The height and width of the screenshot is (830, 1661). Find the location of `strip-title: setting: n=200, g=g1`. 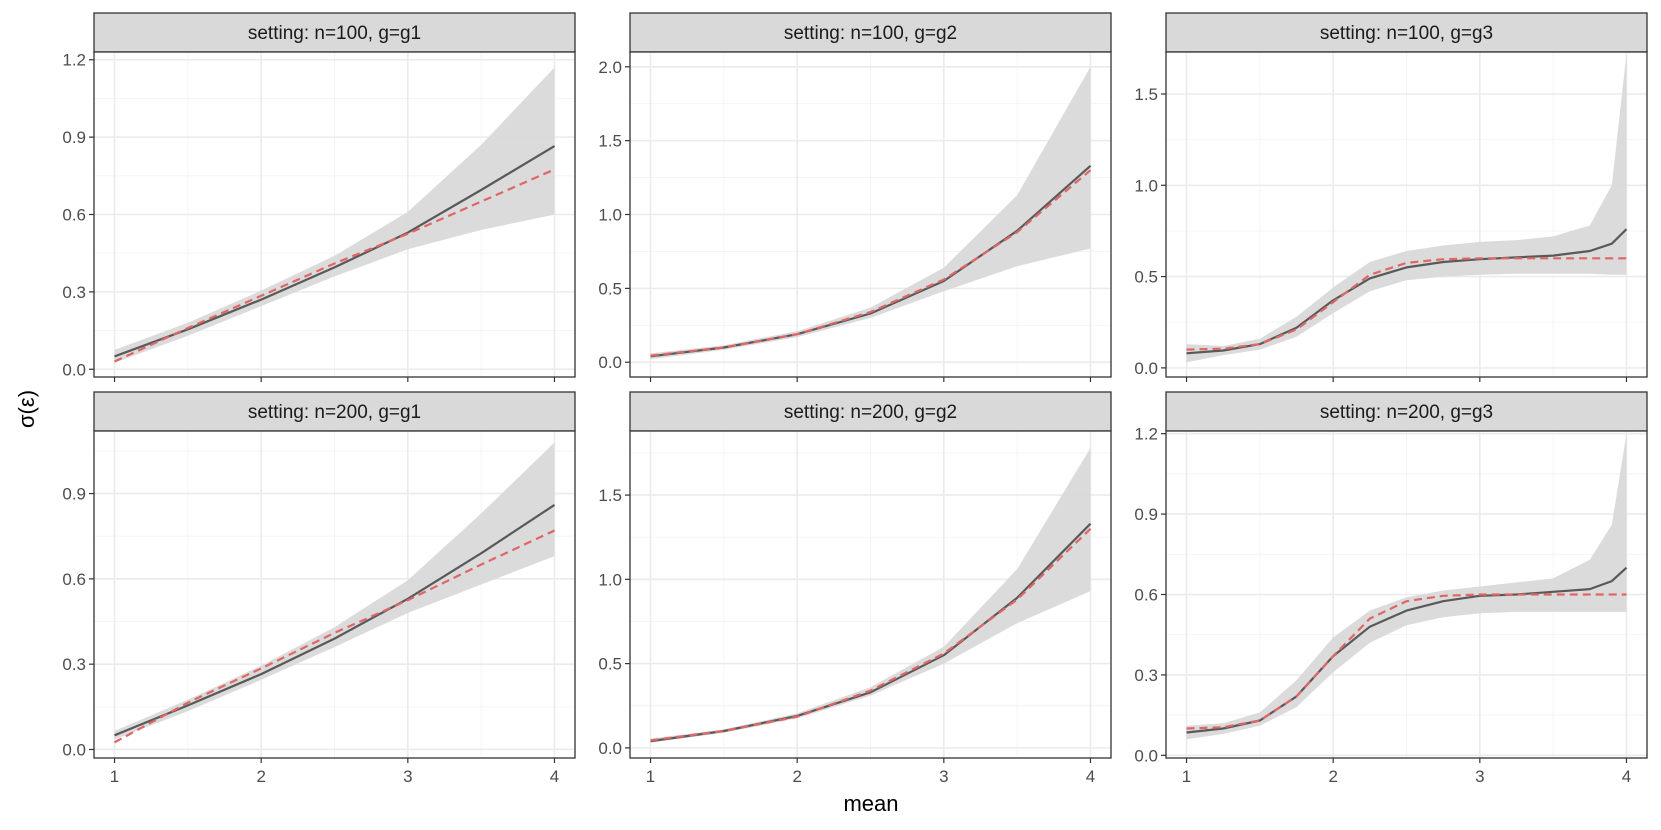

strip-title: setting: n=200, g=g1 is located at coordinates (334, 412).